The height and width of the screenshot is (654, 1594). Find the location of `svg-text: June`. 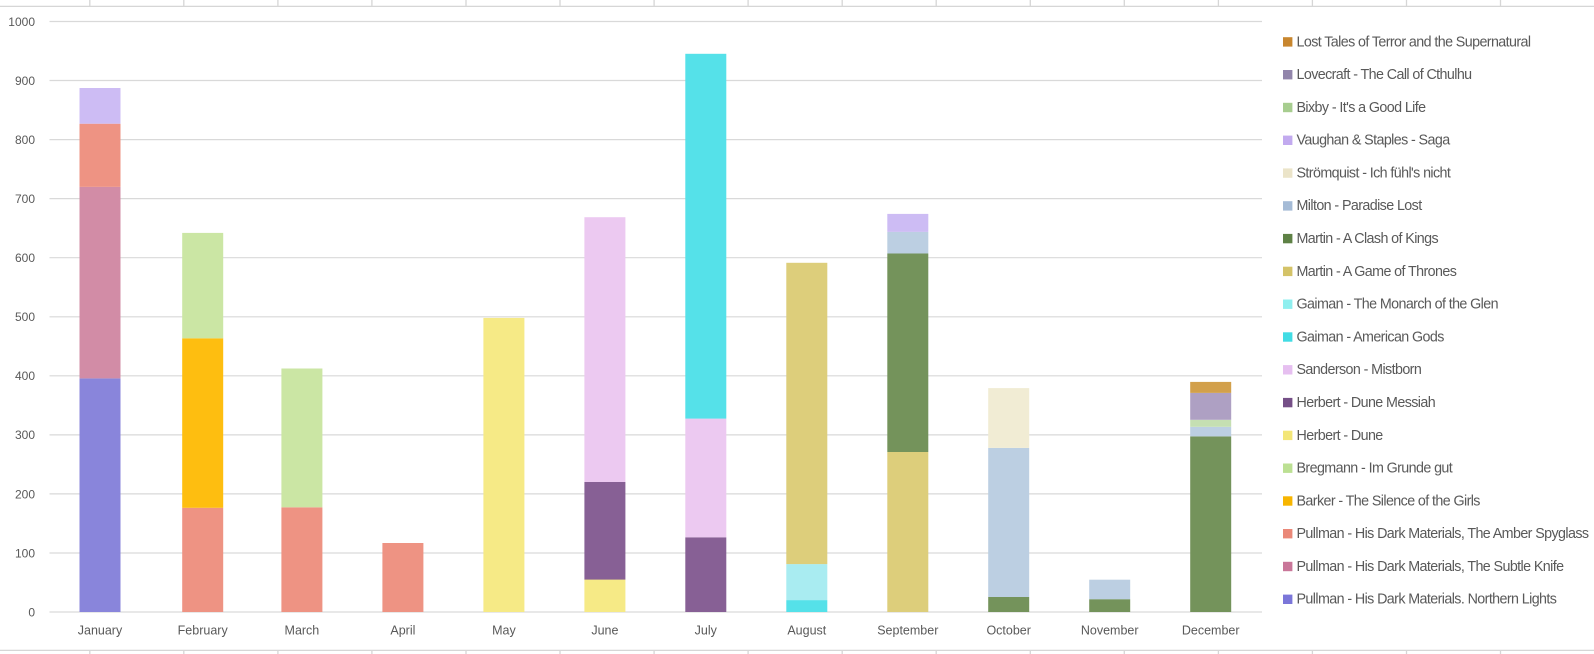

svg-text: June is located at coordinates (604, 631).